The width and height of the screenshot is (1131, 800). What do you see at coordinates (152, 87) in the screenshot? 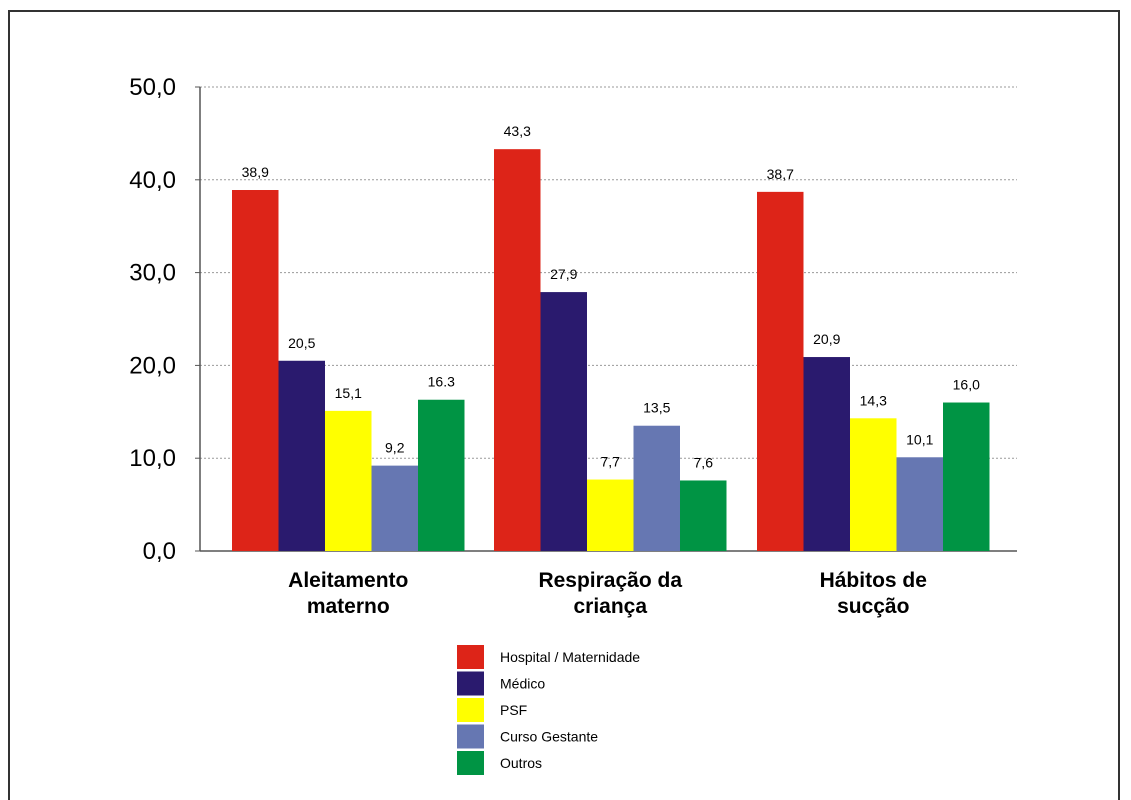
I see `y-tick-label: 50,0` at bounding box center [152, 87].